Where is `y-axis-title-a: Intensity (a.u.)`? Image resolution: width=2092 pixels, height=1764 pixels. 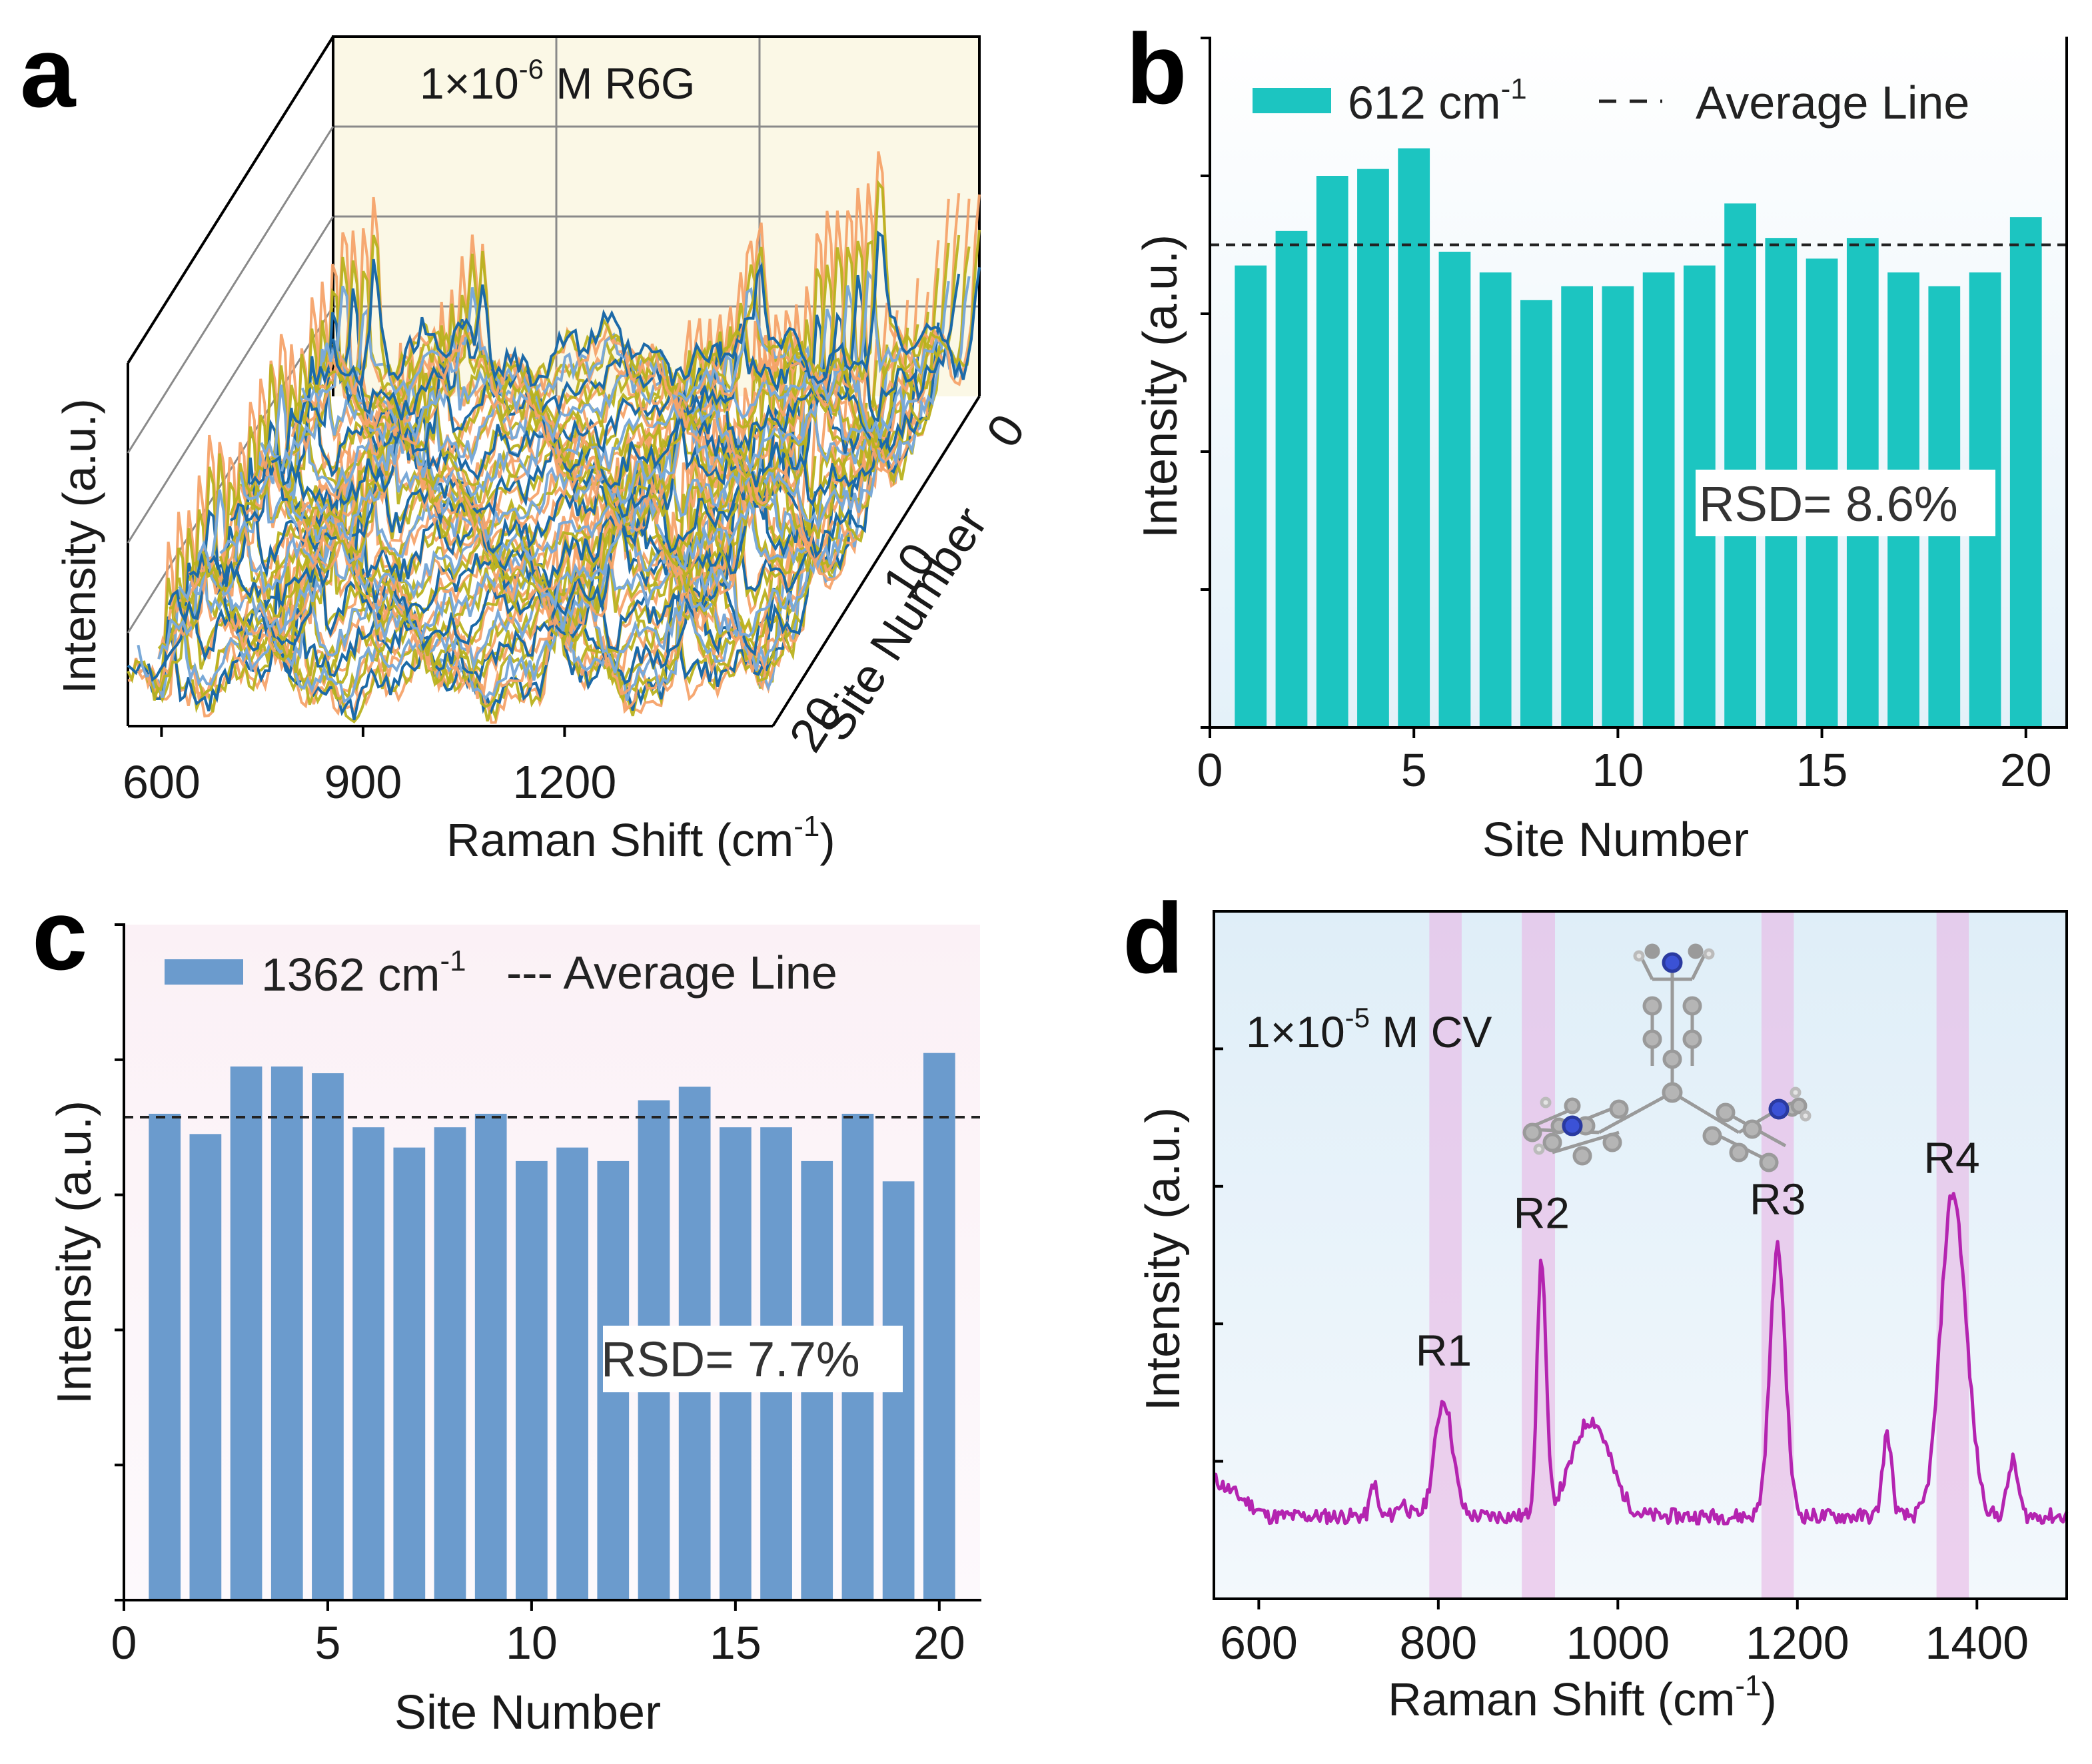 y-axis-title-a: Intensity (a.u.) is located at coordinates (79, 546).